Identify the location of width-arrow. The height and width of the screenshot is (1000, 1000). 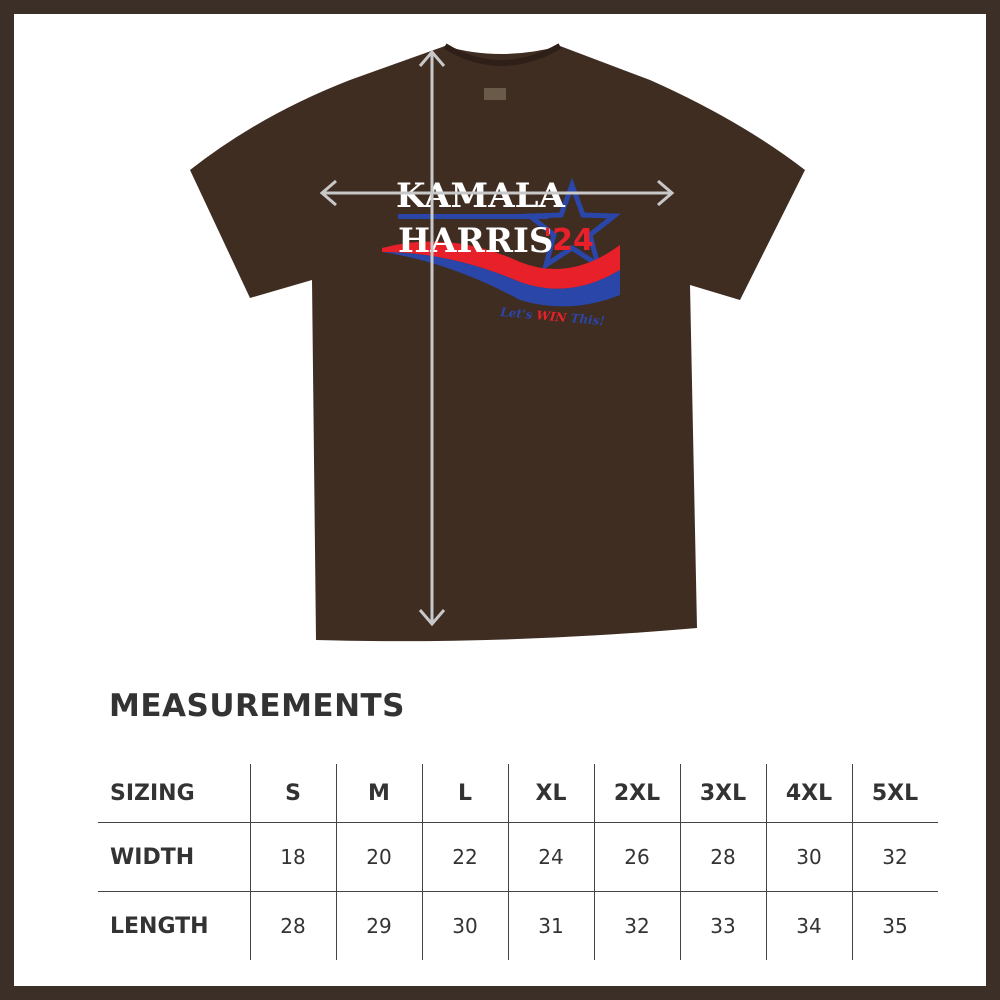
(497, 193).